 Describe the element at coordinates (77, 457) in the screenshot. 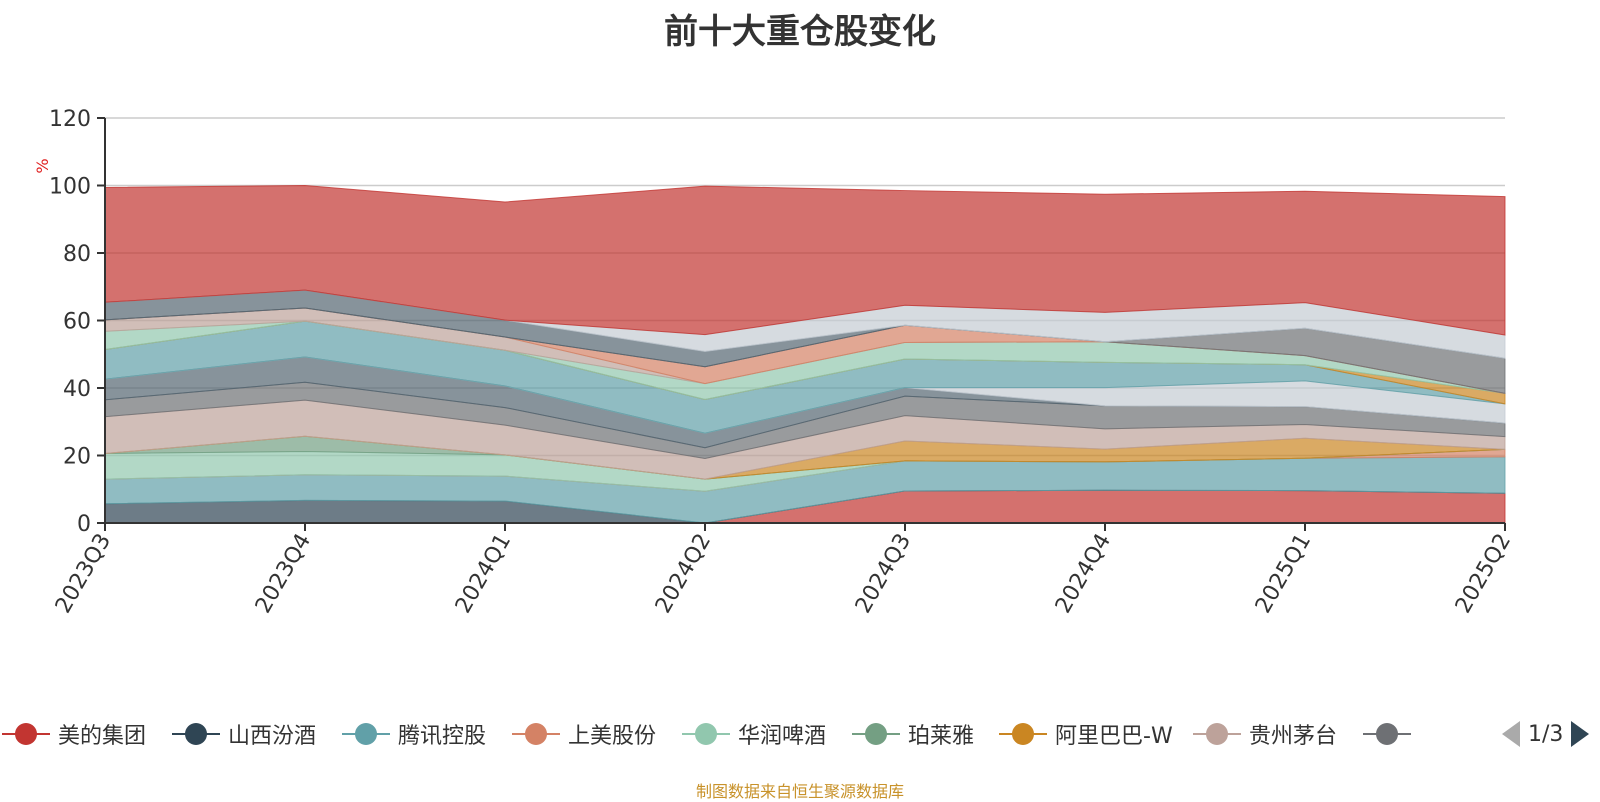

I see `y-tick-label: 20` at that location.